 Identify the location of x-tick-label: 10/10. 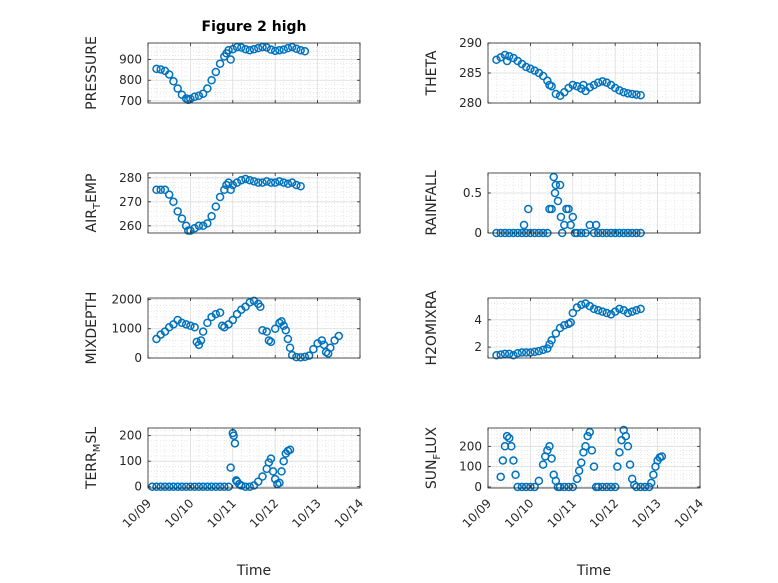
(519, 513).